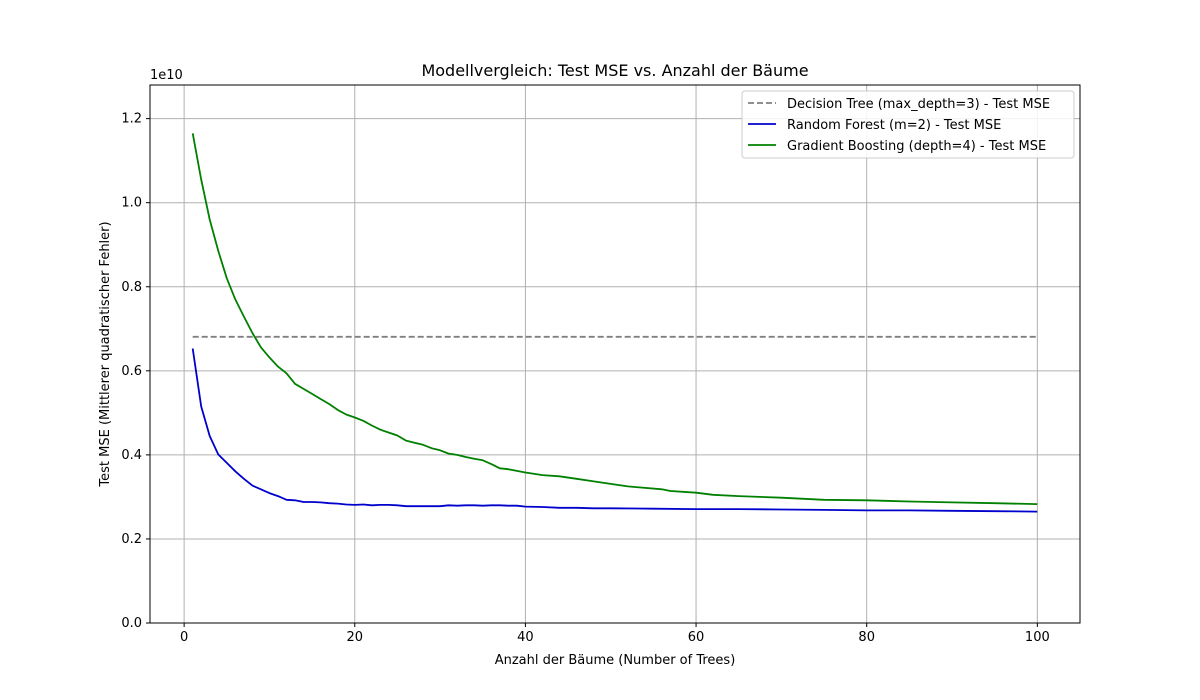  I want to click on legend-label-random-forest: Random Forest (m=2) - Test MSE, so click(894, 125).